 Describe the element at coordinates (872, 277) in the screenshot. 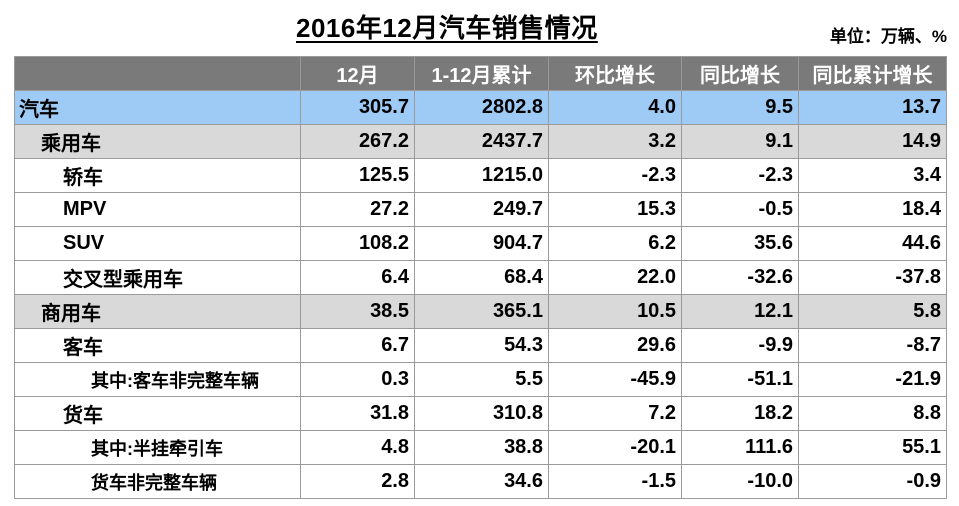

I see `cell-yoy-cumulative-growth: -37.8` at that location.